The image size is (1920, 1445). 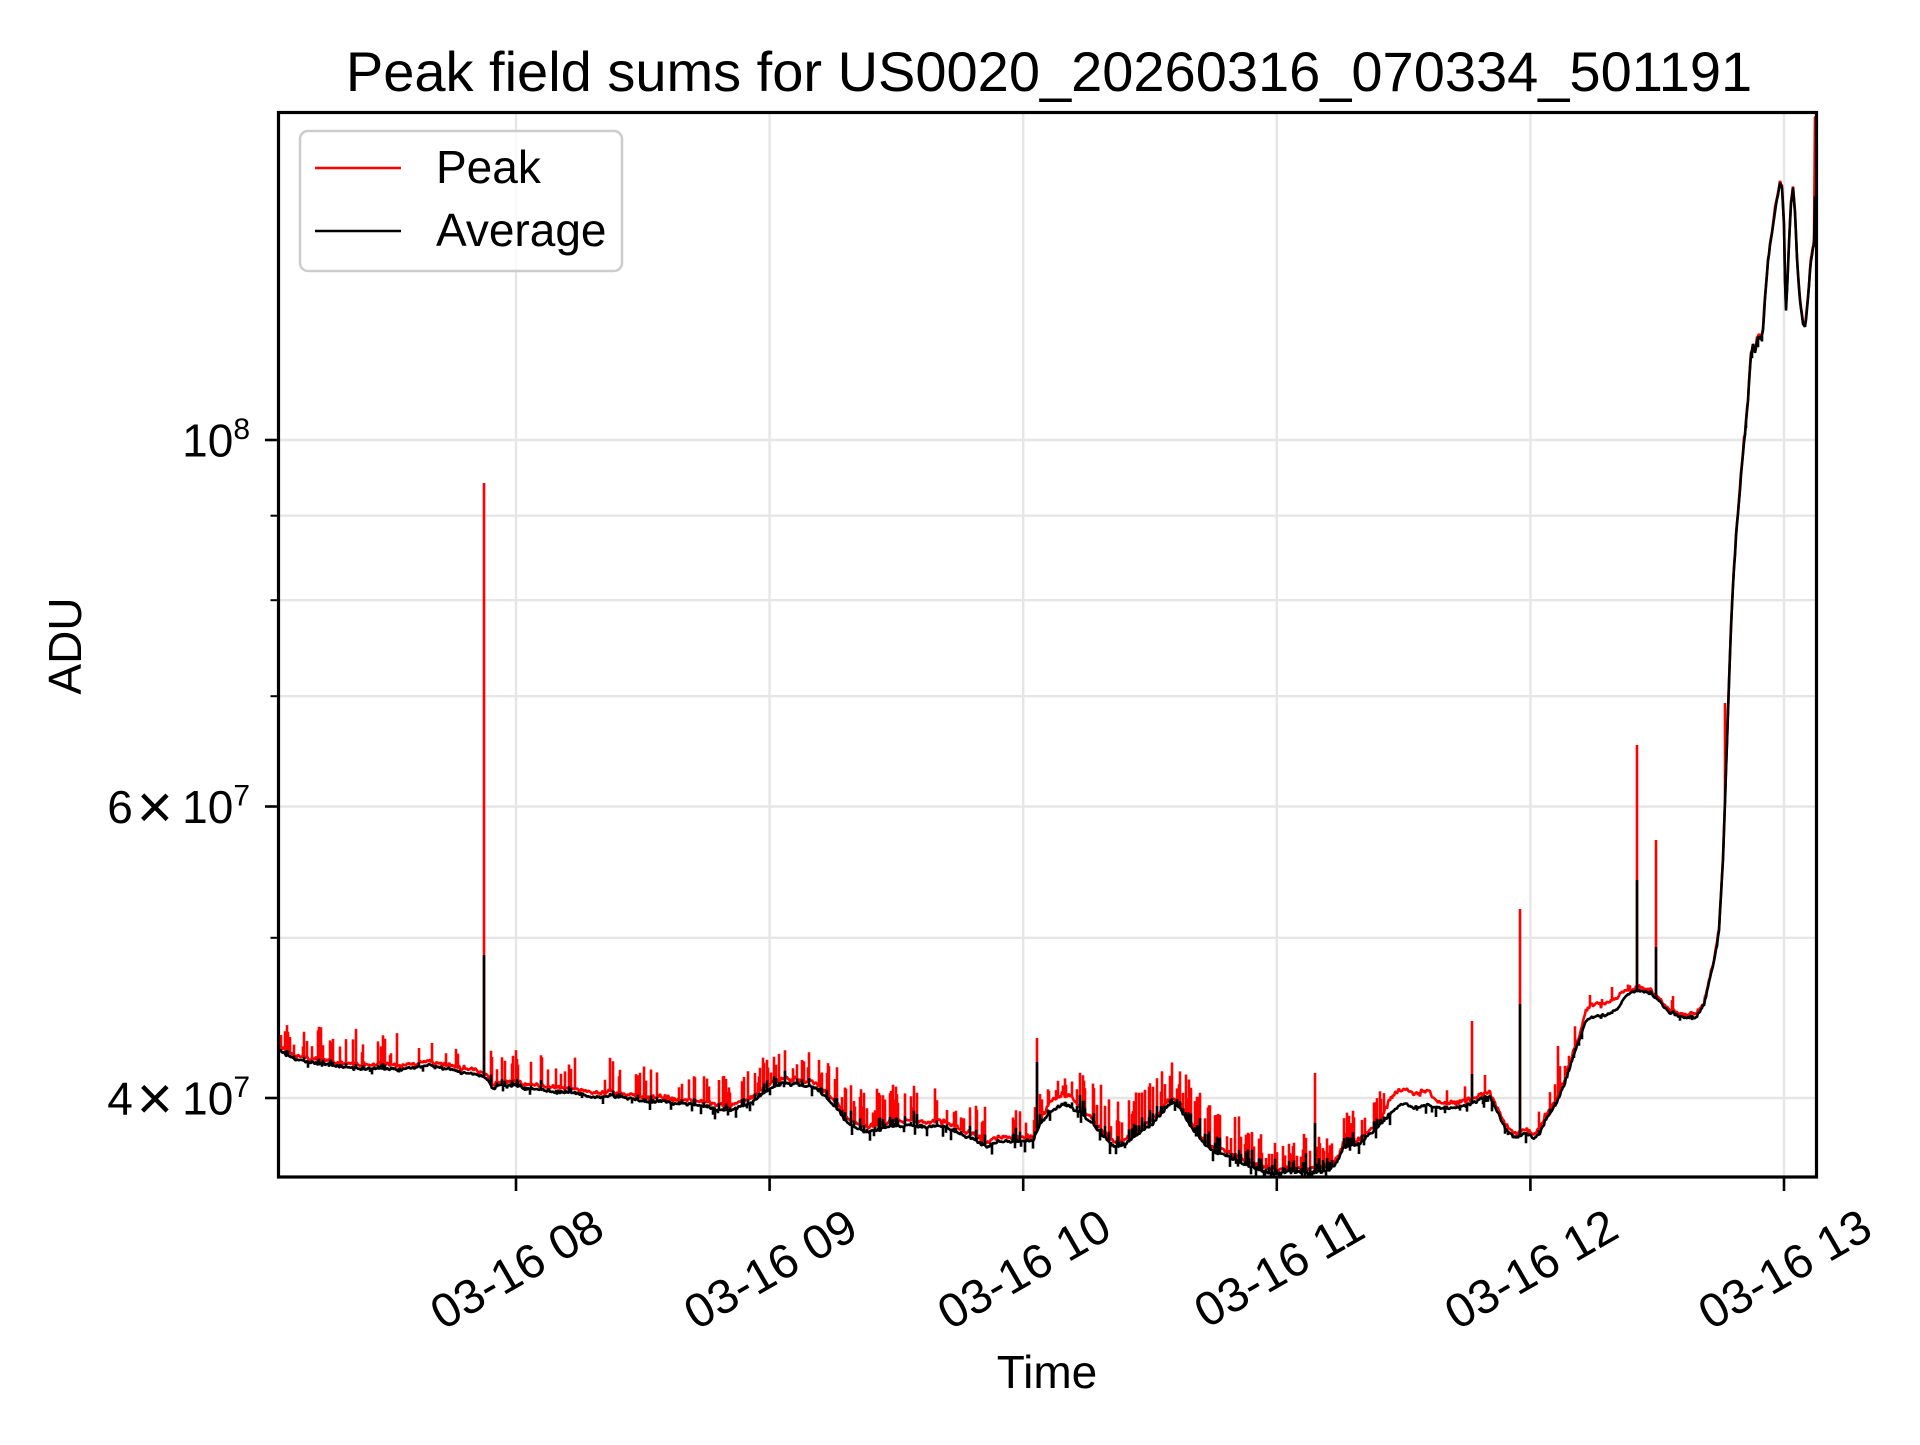 I want to click on svg-text: 6 × 10⁷, so click(x=178, y=807).